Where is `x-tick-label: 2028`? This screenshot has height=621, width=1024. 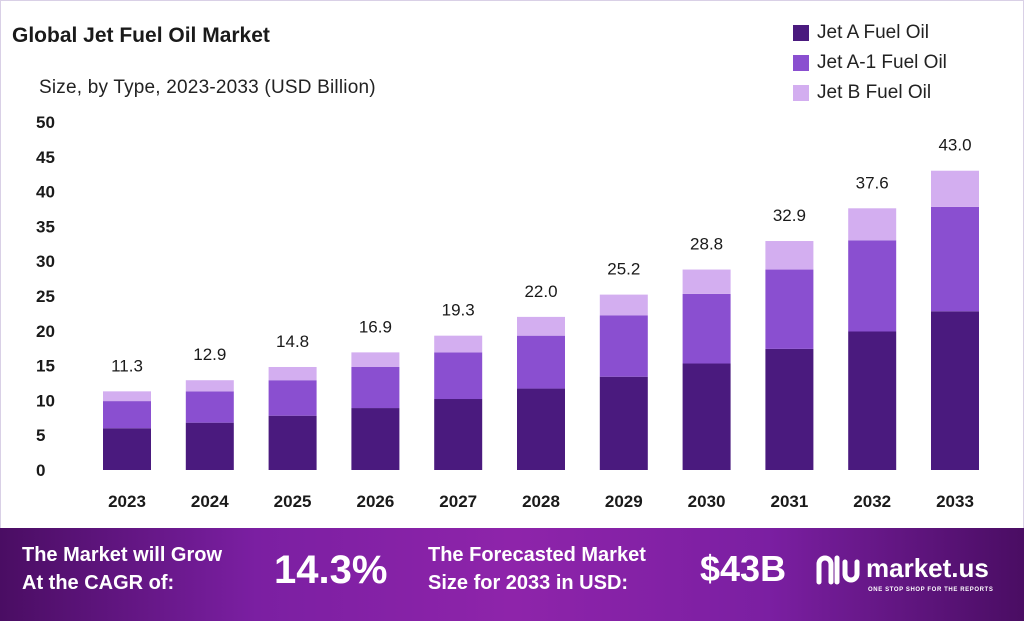 x-tick-label: 2028 is located at coordinates (541, 501).